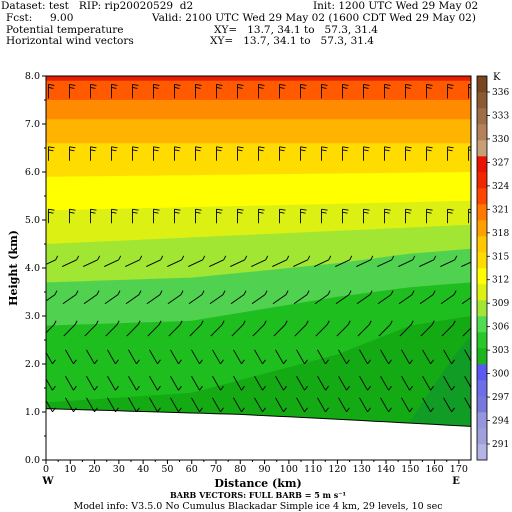 The width and height of the screenshot is (512, 512). What do you see at coordinates (257, 483) in the screenshot?
I see `x-axis-label: Distance (km)` at bounding box center [257, 483].